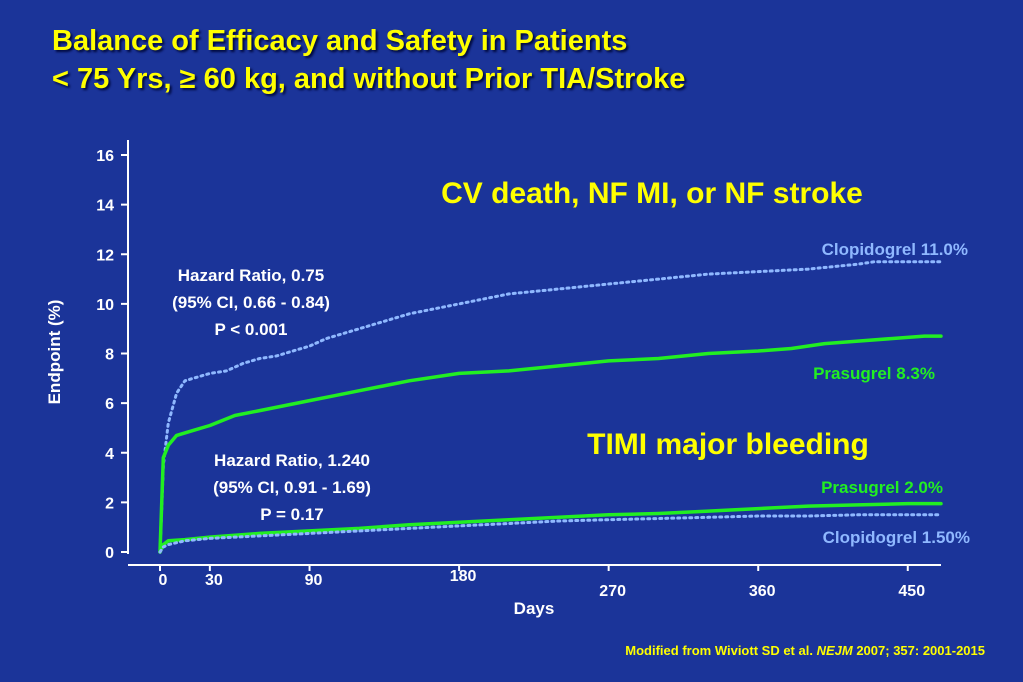 This screenshot has width=1023, height=682. Describe the element at coordinates (896, 537) in the screenshot. I see `series-end-label-clopidogrel: Clopidogrel 1.50%` at that location.